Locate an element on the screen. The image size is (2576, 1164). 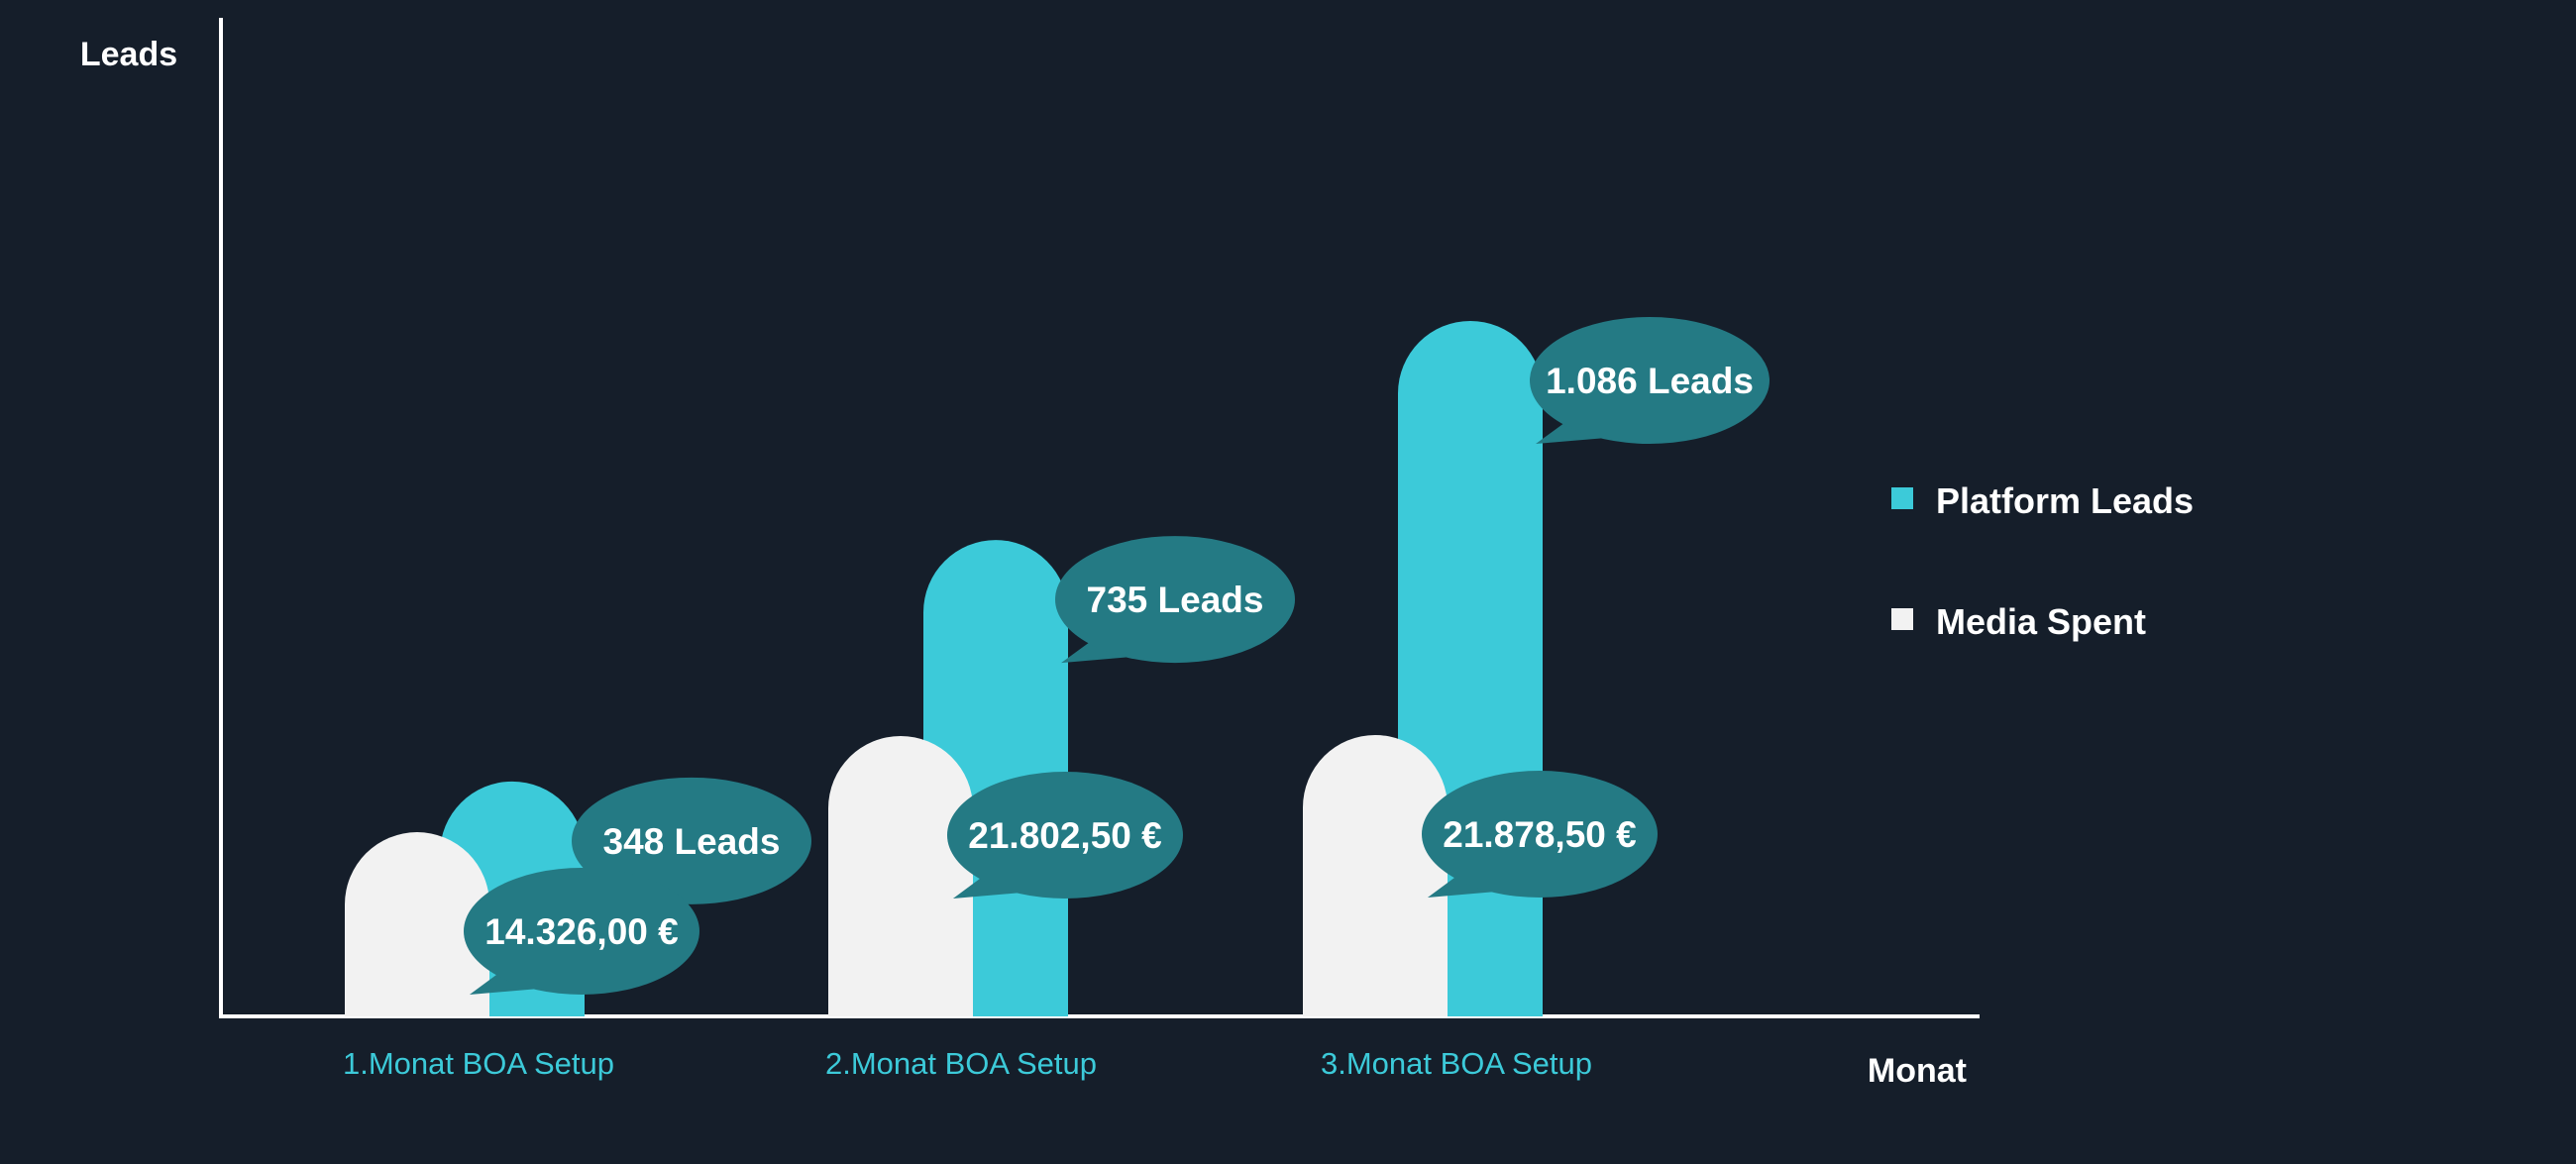
media-spent-data-label: 21.878,50 € is located at coordinates (1539, 835).